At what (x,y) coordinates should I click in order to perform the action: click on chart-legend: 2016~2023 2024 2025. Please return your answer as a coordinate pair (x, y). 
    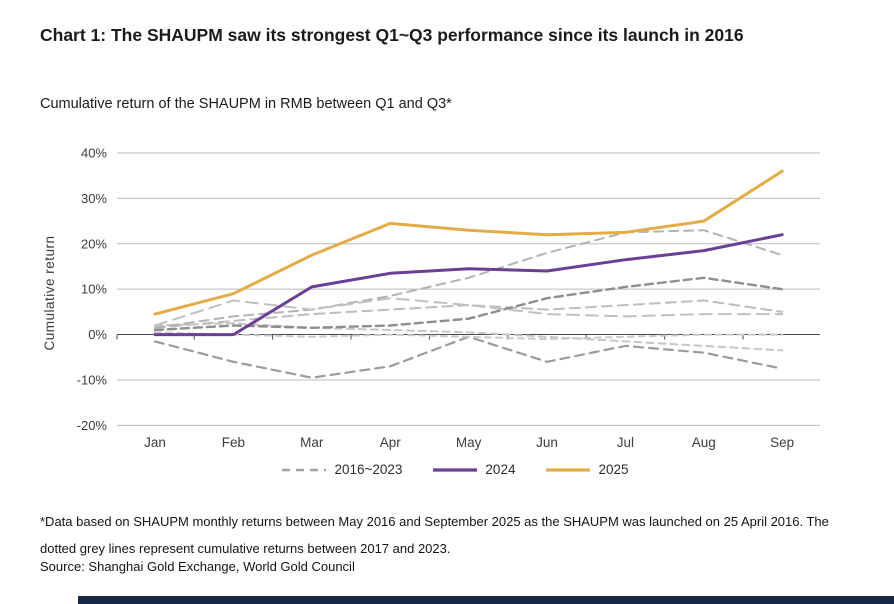
    Looking at the image, I should click on (455, 469).